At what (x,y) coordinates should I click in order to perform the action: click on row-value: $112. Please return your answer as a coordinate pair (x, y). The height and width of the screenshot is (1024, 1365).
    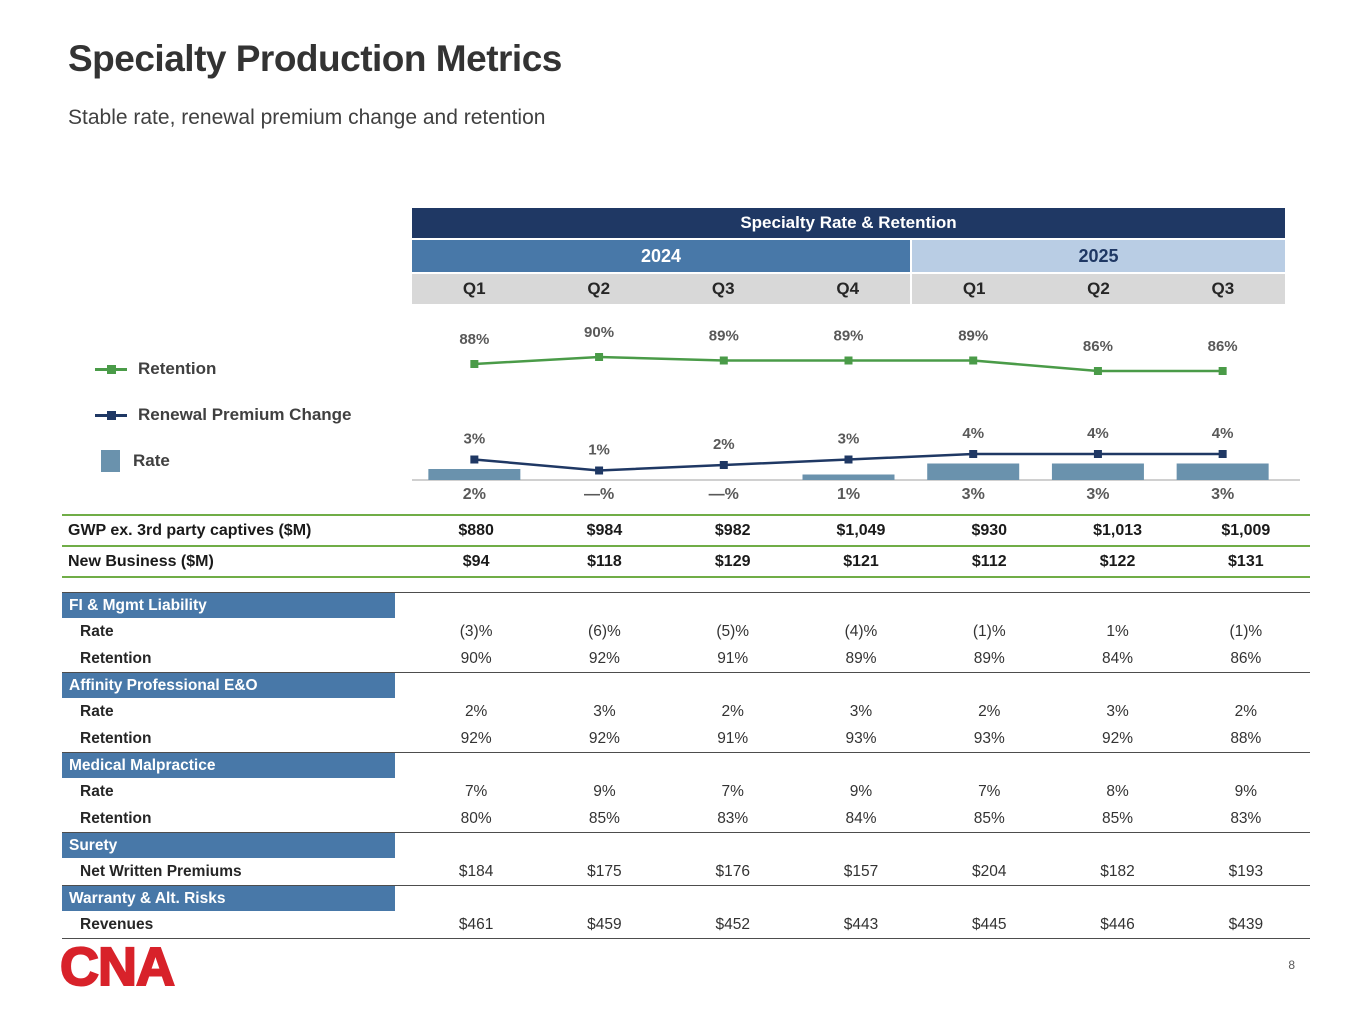
    Looking at the image, I should click on (989, 561).